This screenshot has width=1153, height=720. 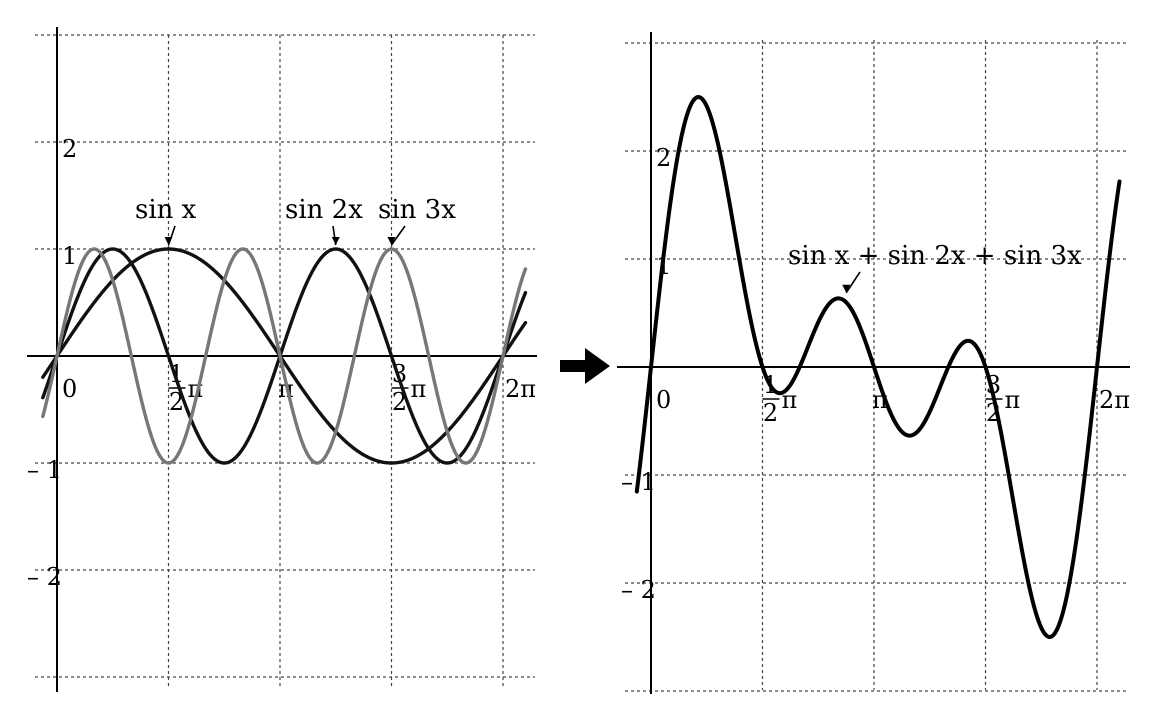 I want to click on y-tick-label: 1, so click(x=69, y=256).